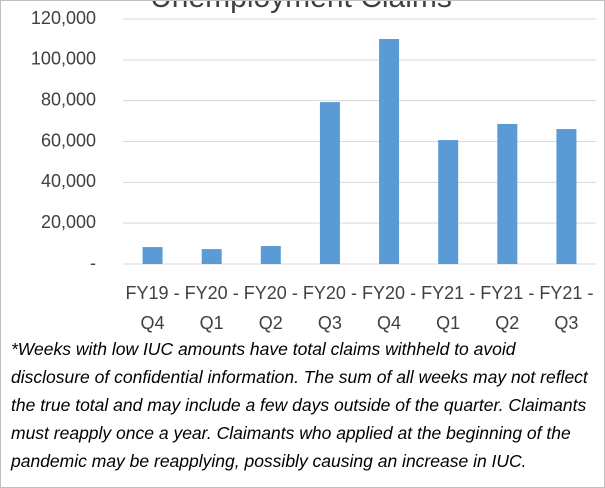  Describe the element at coordinates (68, 99) in the screenshot. I see `y-tick-label: 80,000` at that location.